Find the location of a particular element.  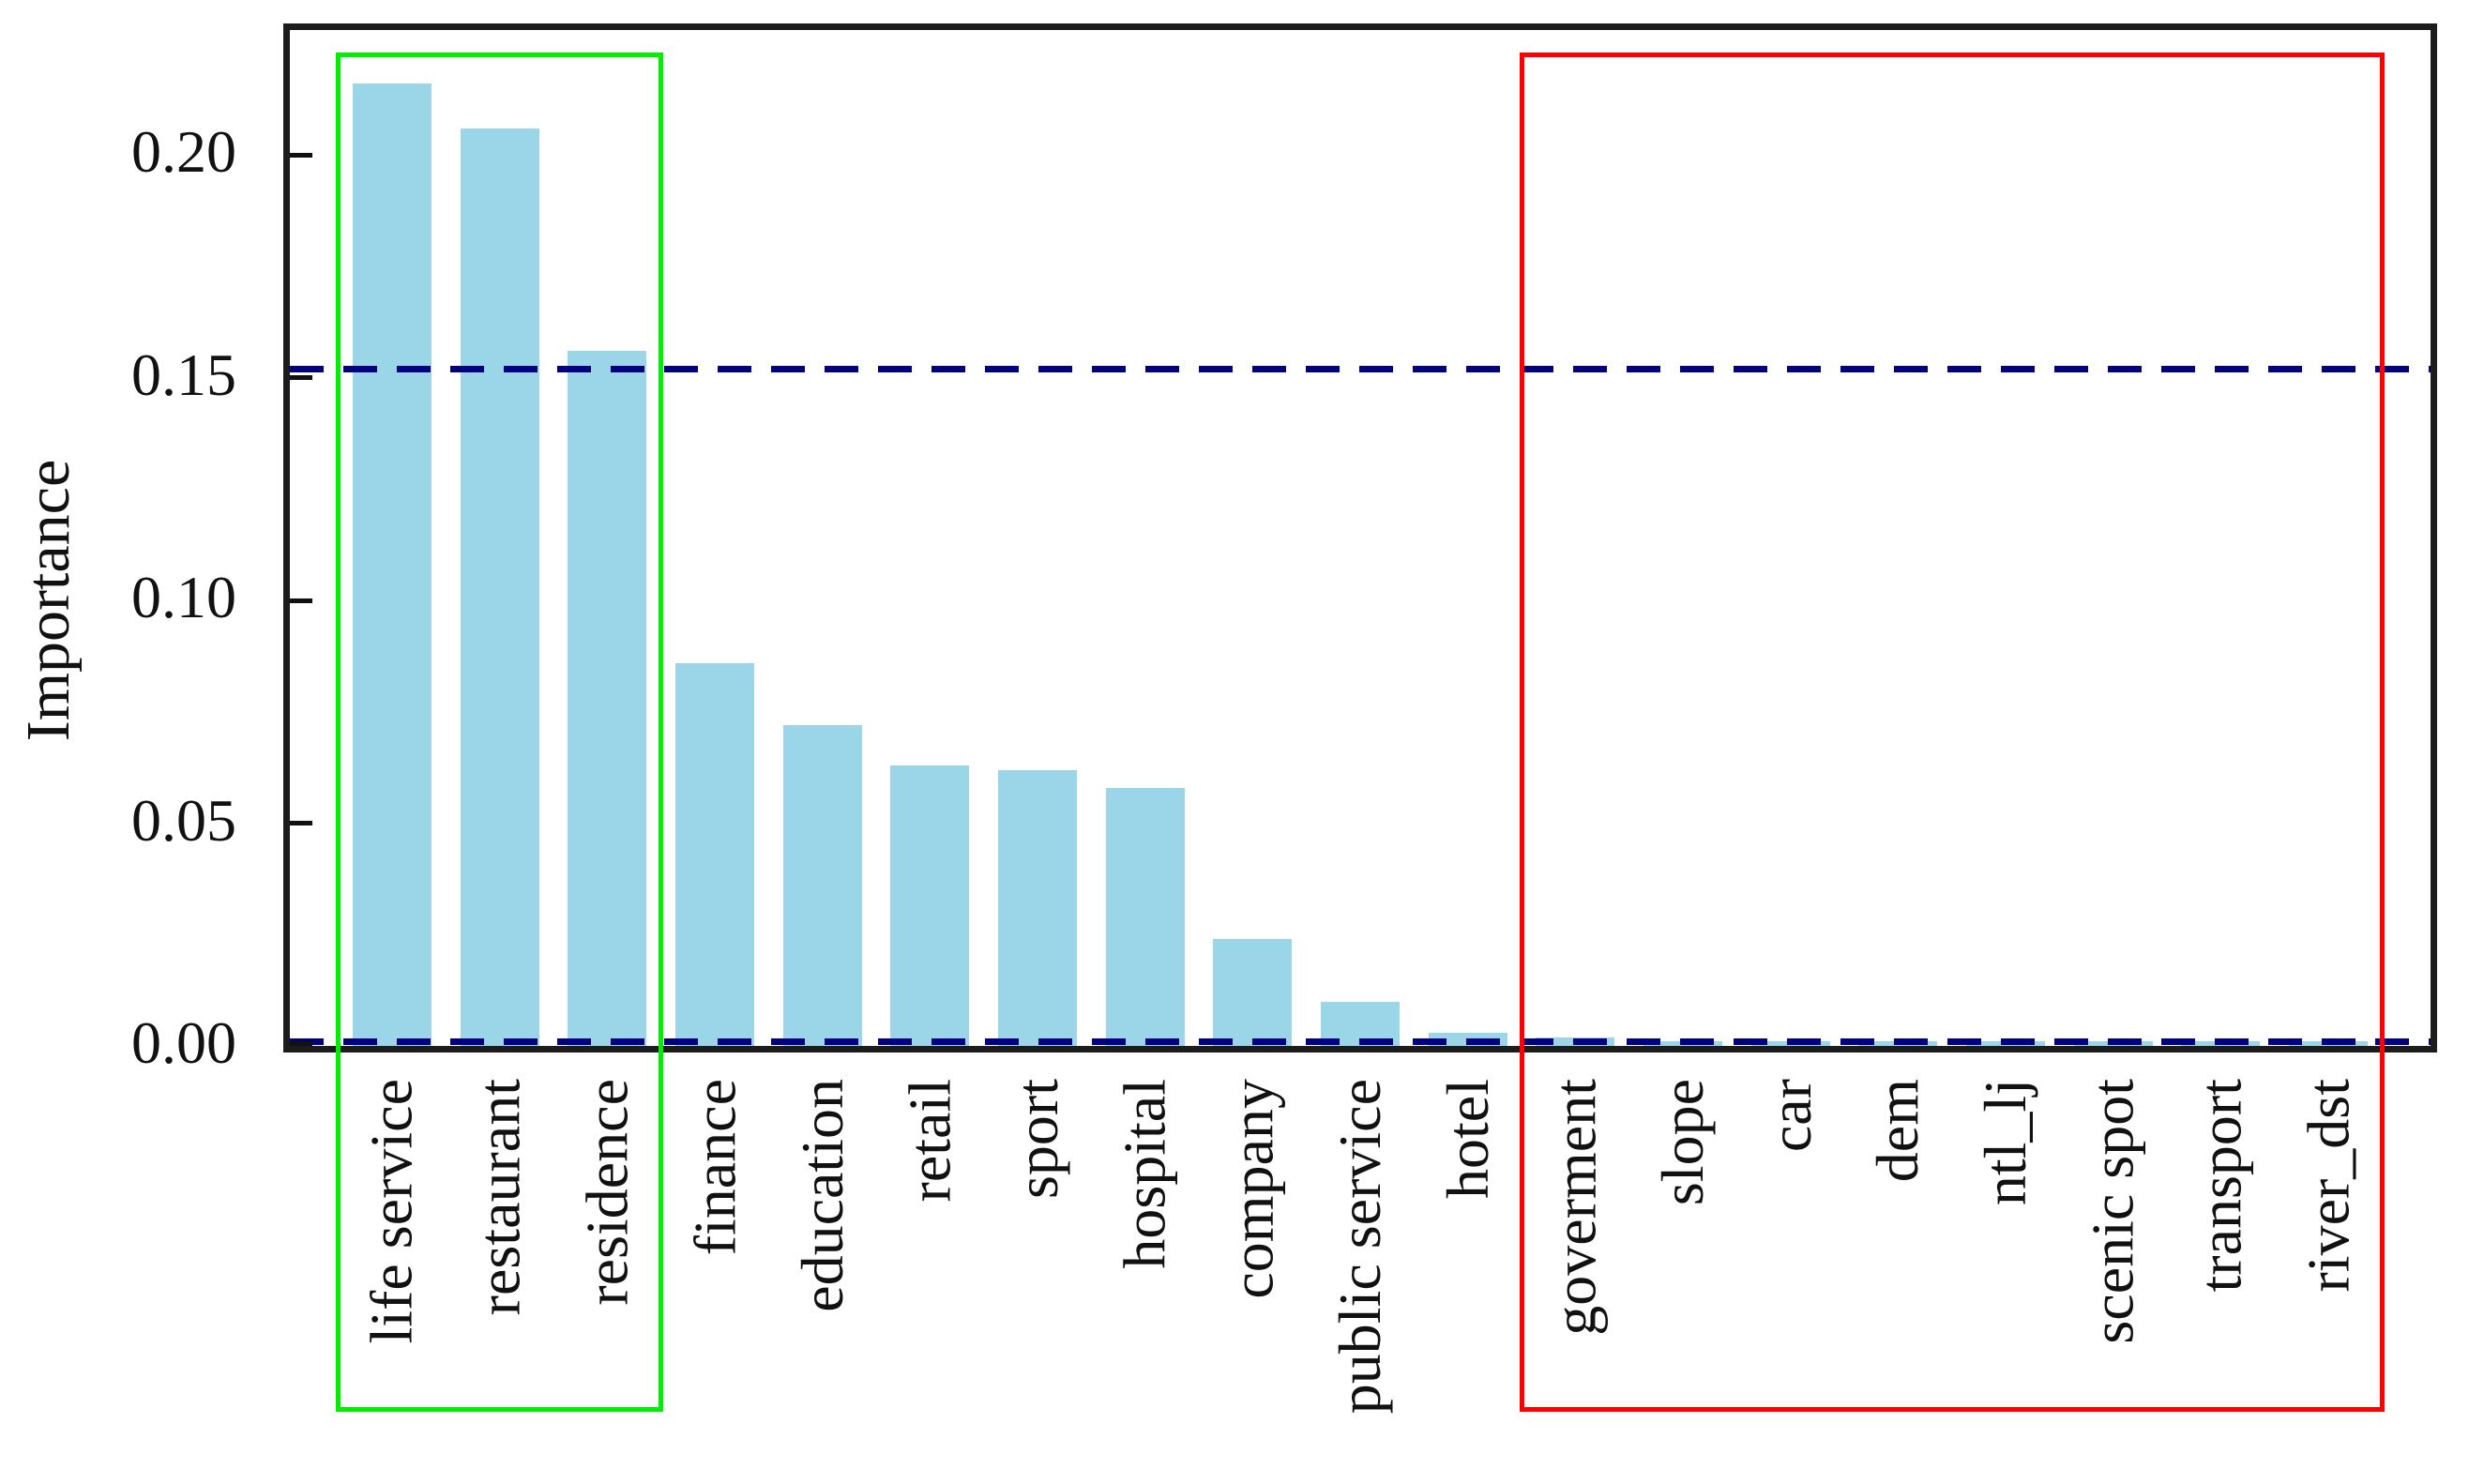

x-tick-label-company: company is located at coordinates (1252, 1189).